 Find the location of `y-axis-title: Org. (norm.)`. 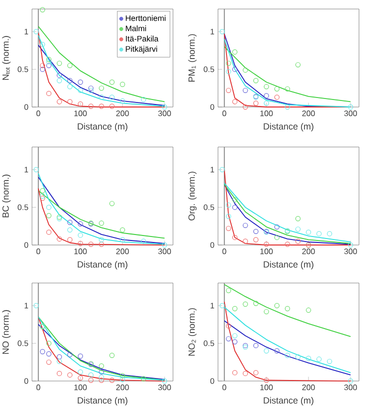

y-axis-title: Org. (norm.) is located at coordinates (192, 196).